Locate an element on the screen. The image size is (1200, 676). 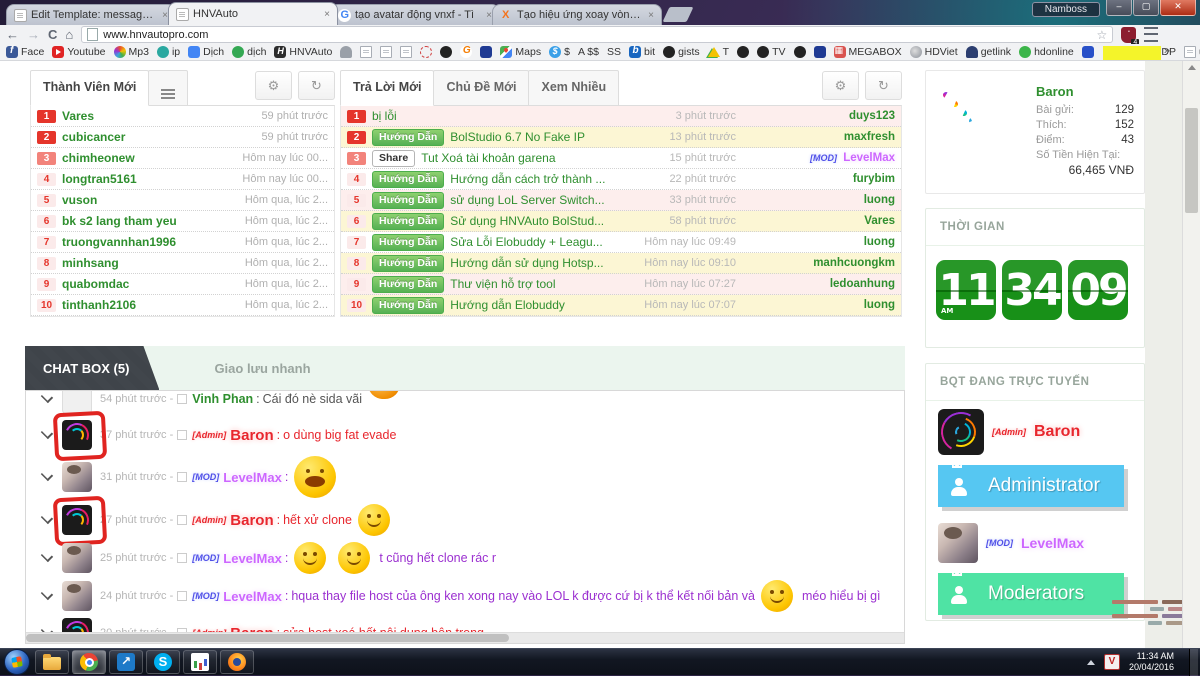
close-button: ✕ is located at coordinates (1178, 8).